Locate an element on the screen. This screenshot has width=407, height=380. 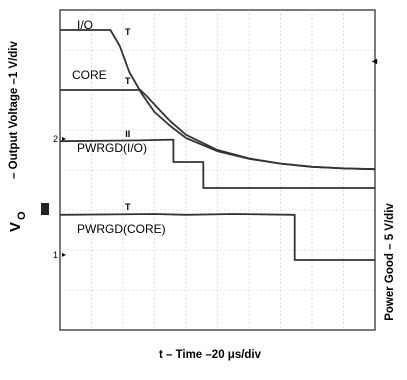
series-label-core: CORE is located at coordinates (89, 75).